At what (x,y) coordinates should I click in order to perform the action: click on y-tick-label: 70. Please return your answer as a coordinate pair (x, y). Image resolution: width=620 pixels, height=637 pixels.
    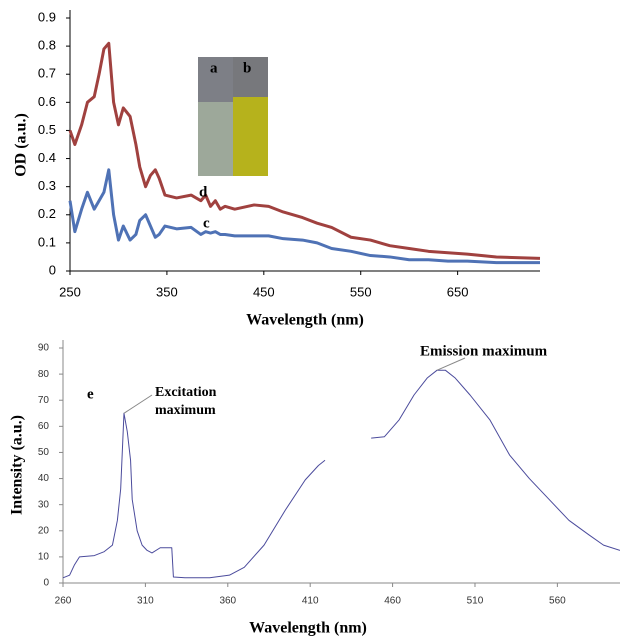
    Looking at the image, I should click on (44, 400).